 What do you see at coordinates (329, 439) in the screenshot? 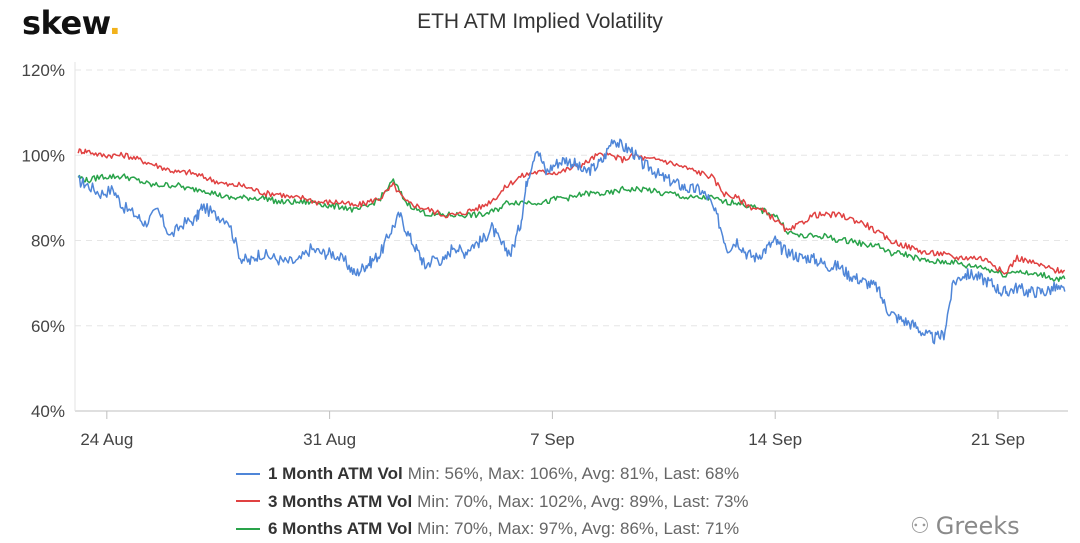
I see `x-tick-label: 31 Aug` at bounding box center [329, 439].